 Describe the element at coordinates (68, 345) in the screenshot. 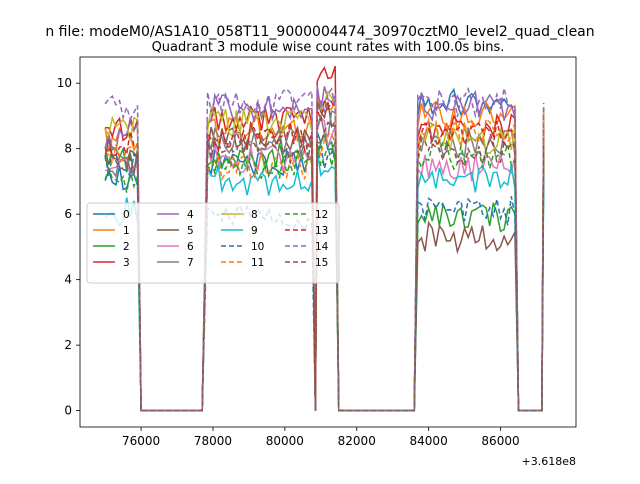

I see `y-tick-label: 2` at that location.